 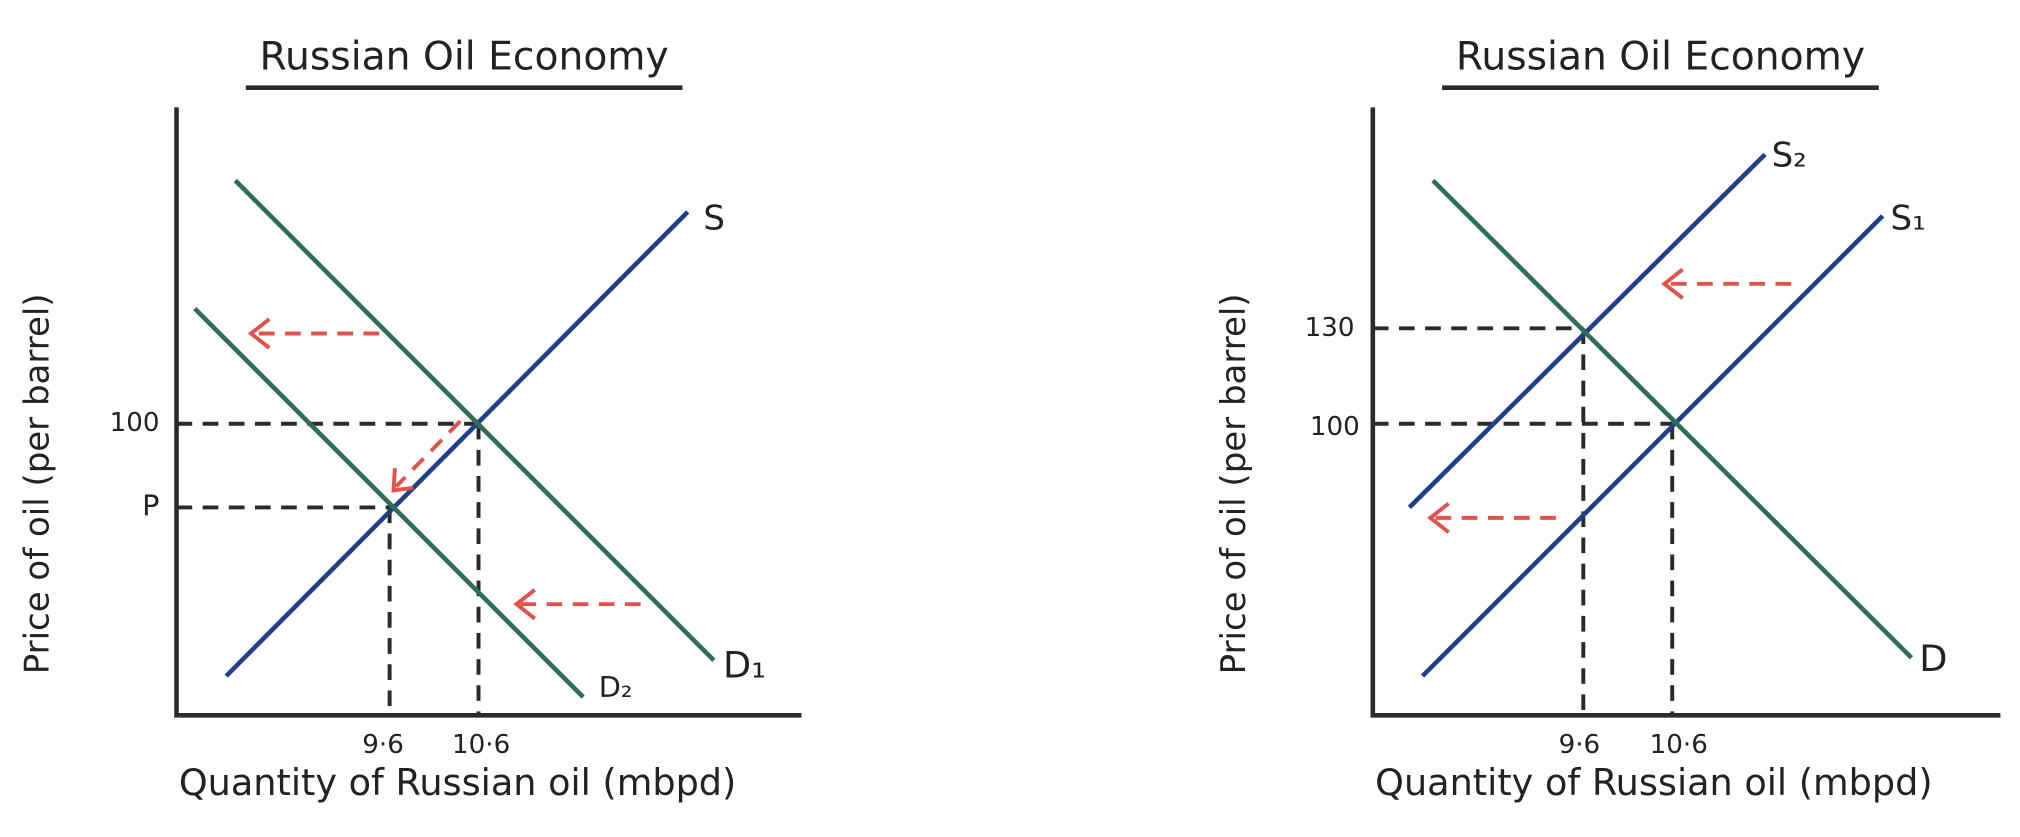 What do you see at coordinates (1789, 156) in the screenshot?
I see `curve-label: S₂` at bounding box center [1789, 156].